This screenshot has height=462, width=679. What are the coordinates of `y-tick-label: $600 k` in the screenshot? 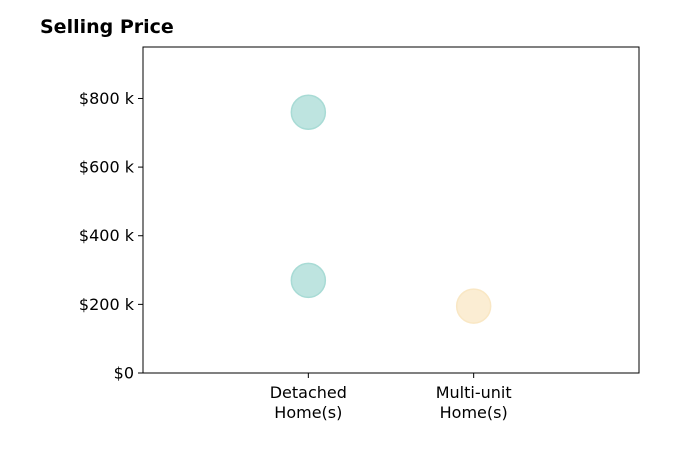 It's located at (107, 167).